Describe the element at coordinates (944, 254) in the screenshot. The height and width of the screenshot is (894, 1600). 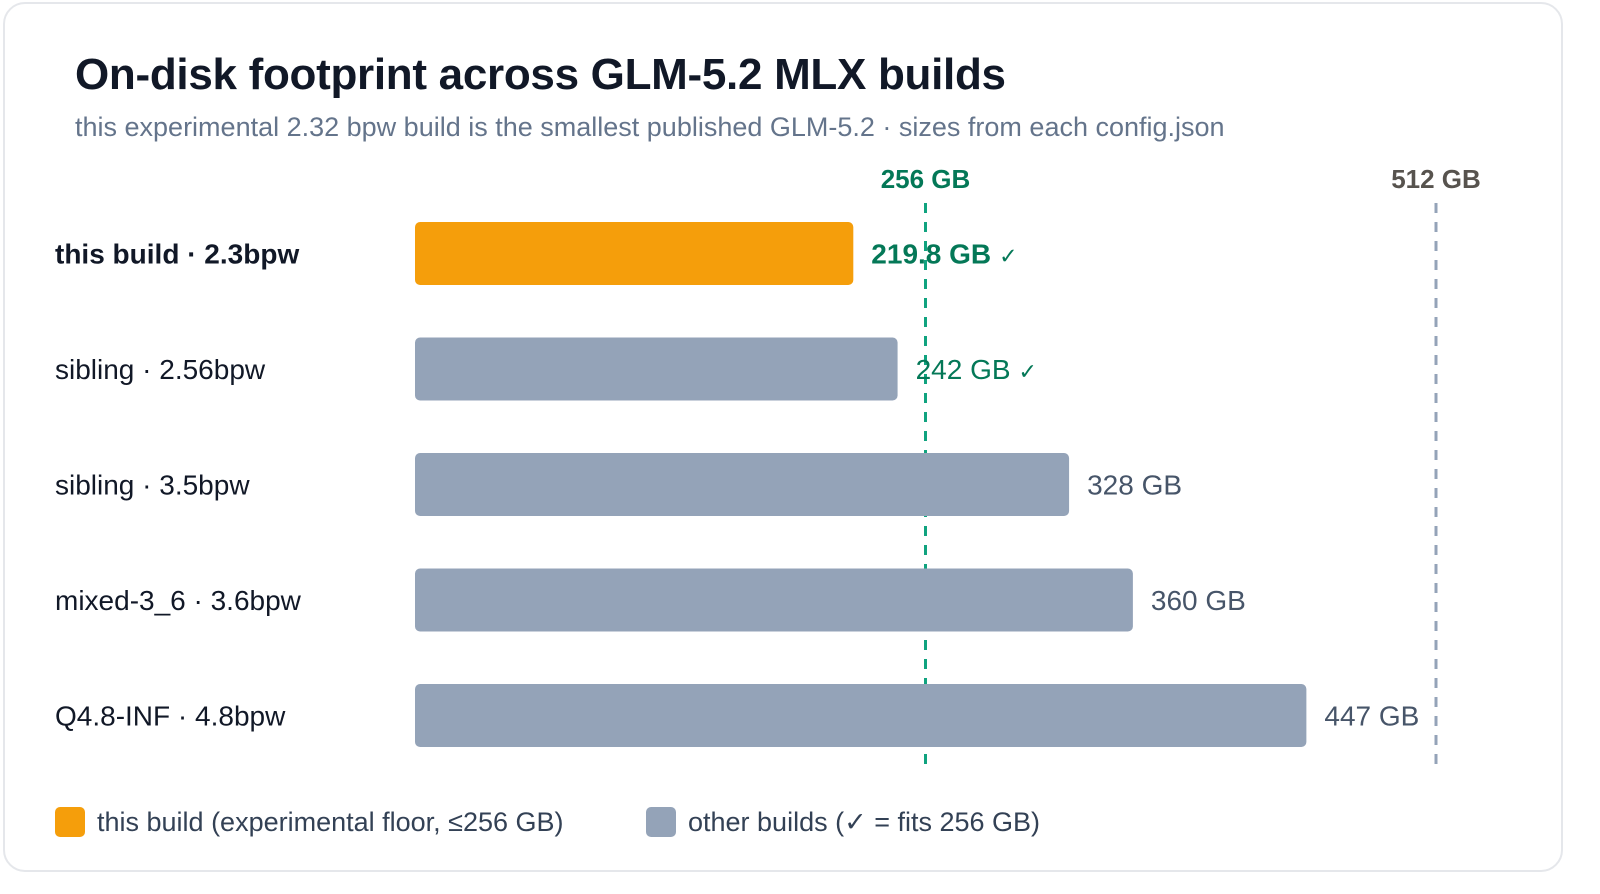
I see `value-label: 219.8 GB ✓` at that location.